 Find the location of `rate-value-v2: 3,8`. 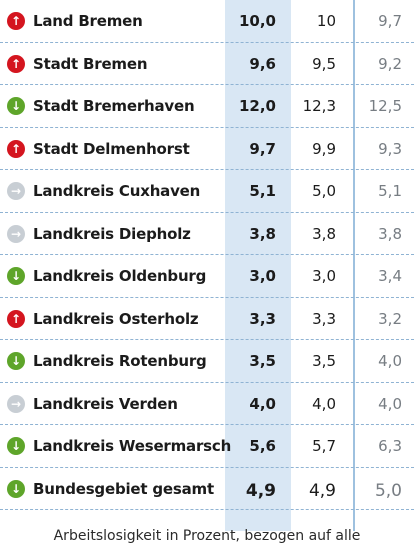

rate-value-v2: 3,8 is located at coordinates (324, 233).